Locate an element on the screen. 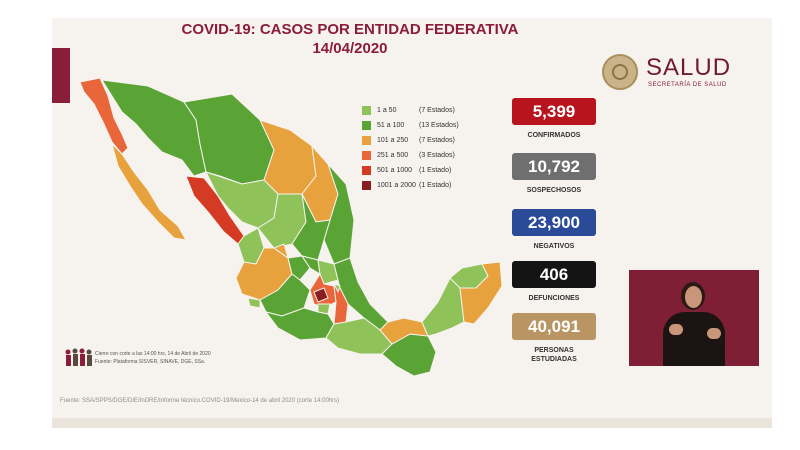  stat-label: PERSONAS ESTUDIADAS is located at coordinates (554, 355).